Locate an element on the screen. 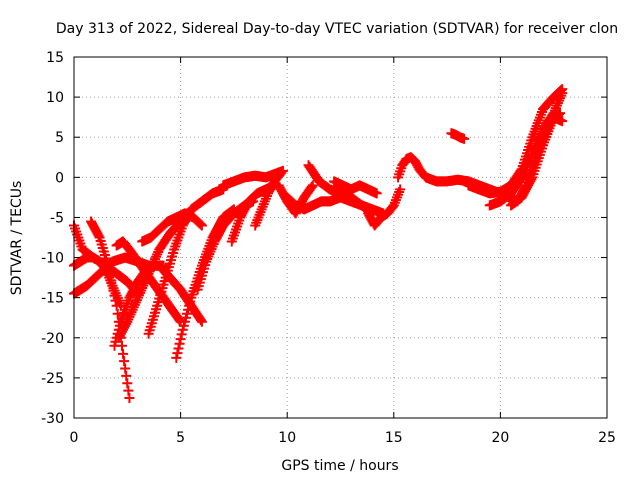  x-tick-labels: 0 5 10 15 20 25 is located at coordinates (343, 438).